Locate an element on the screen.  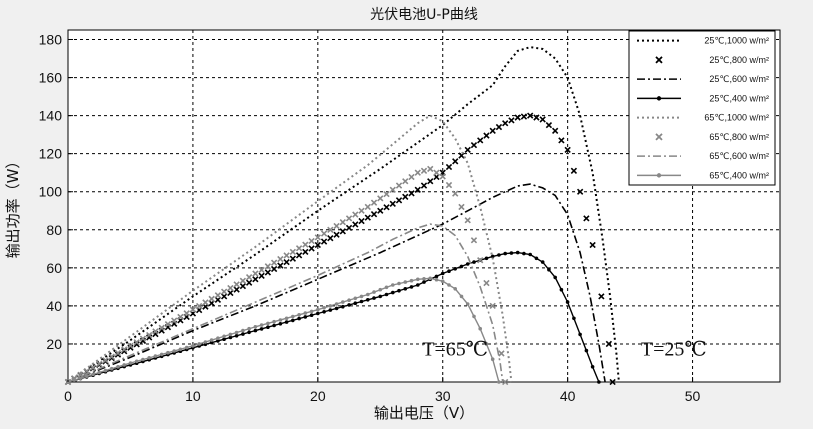
y-tick-label: 120 is located at coordinates (51, 154).